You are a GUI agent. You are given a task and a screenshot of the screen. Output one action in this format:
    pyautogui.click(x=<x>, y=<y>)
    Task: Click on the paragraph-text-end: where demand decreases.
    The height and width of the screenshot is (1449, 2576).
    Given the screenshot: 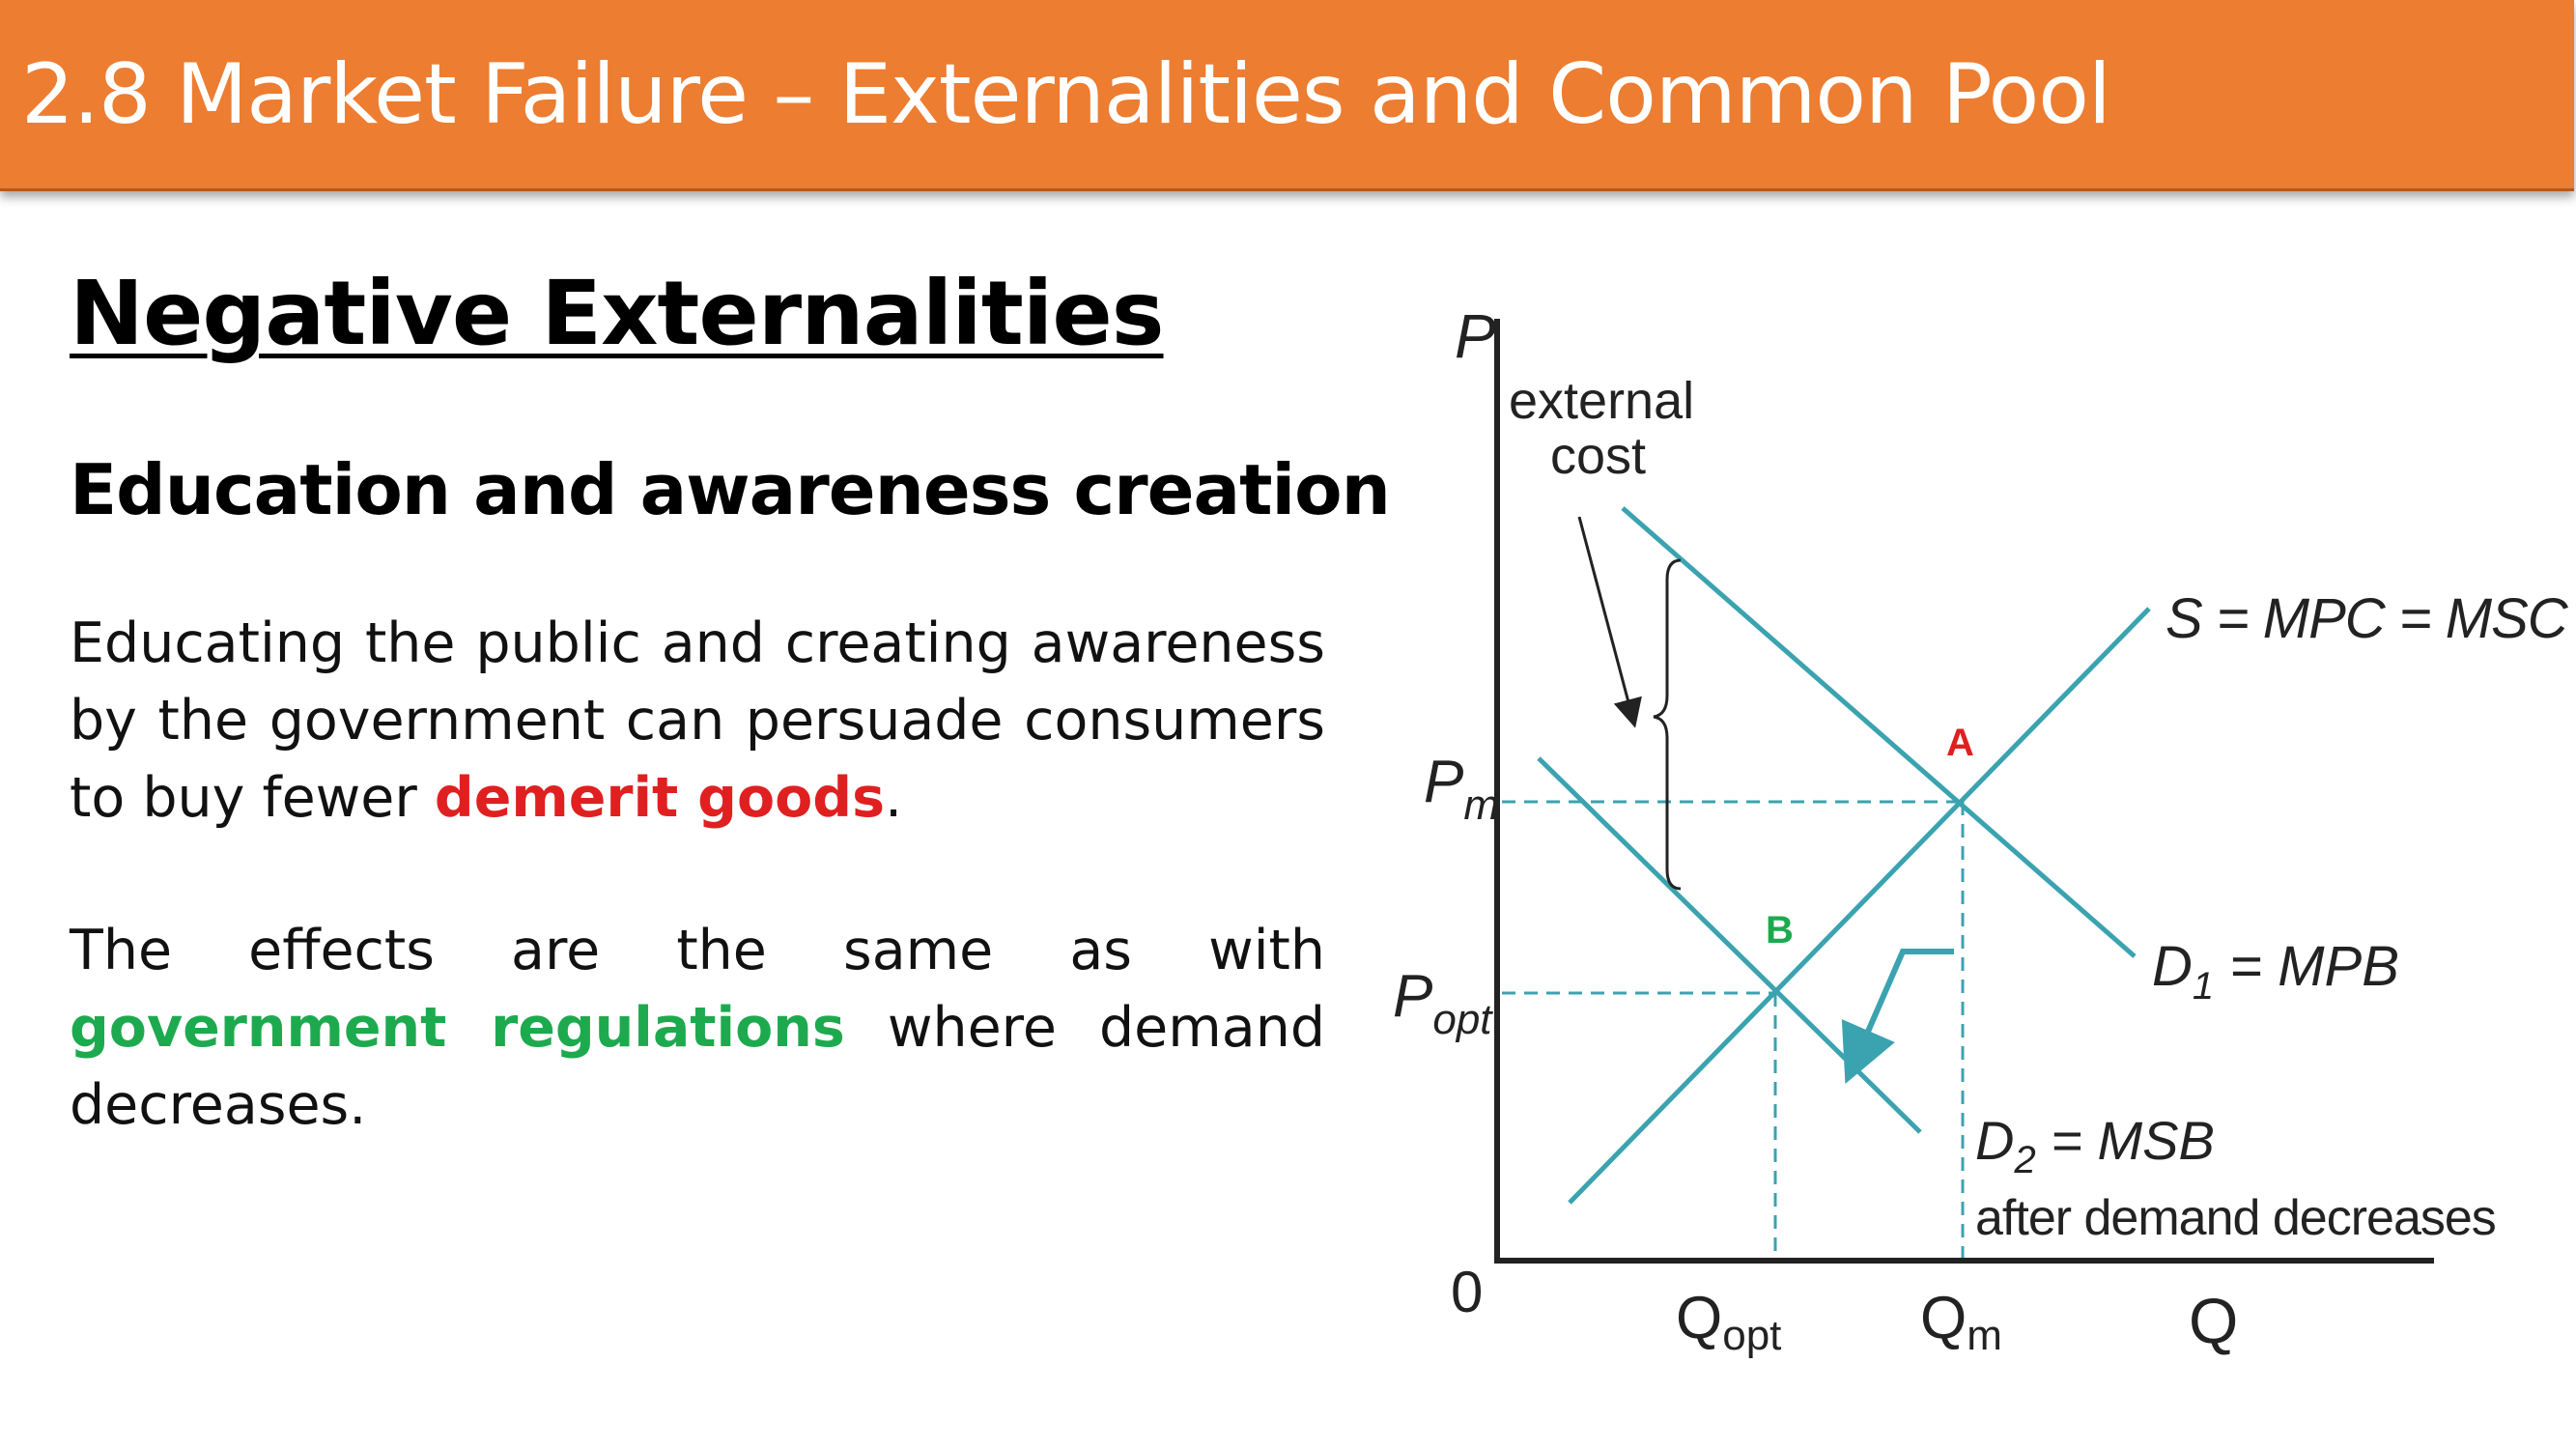 What is the action you would take?
    pyautogui.click(x=698, y=1066)
    